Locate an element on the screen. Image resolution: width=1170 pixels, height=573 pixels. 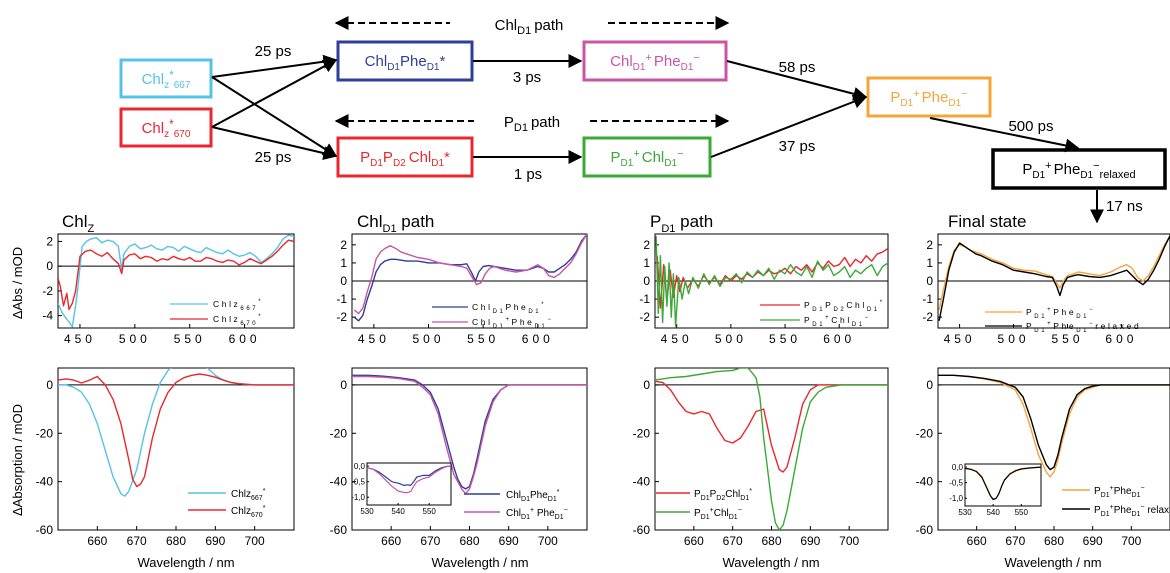
legend: PD1PD2ChlD1* PD1+ChlD1− is located at coordinates (704, 504).